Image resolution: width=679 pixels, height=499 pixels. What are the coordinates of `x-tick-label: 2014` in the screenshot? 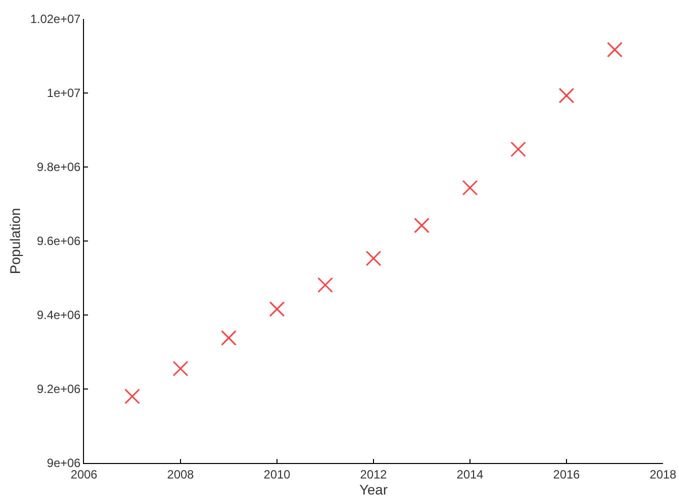 It's located at (470, 474).